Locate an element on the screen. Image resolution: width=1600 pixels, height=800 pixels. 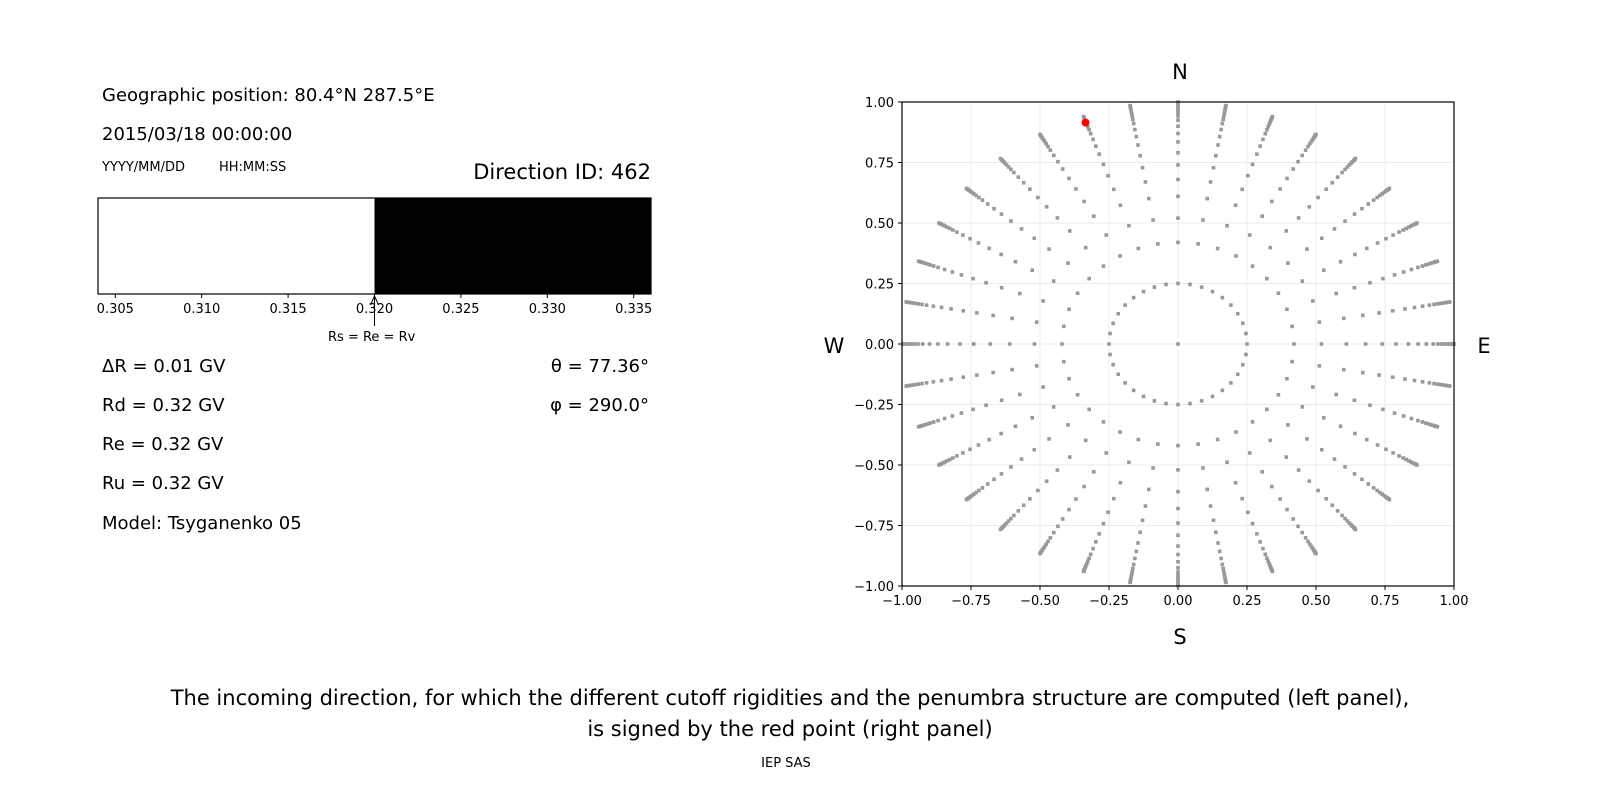
y-tick-label: 0.50 is located at coordinates (879, 224).